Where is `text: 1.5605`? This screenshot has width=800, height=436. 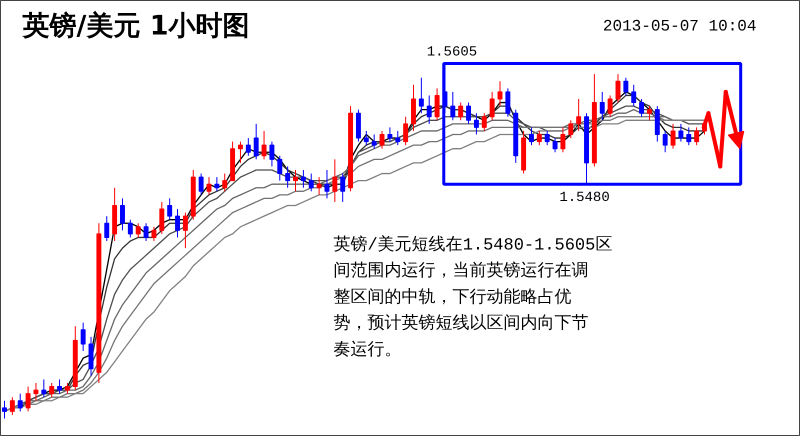 text: 1.5605 is located at coordinates (452, 52).